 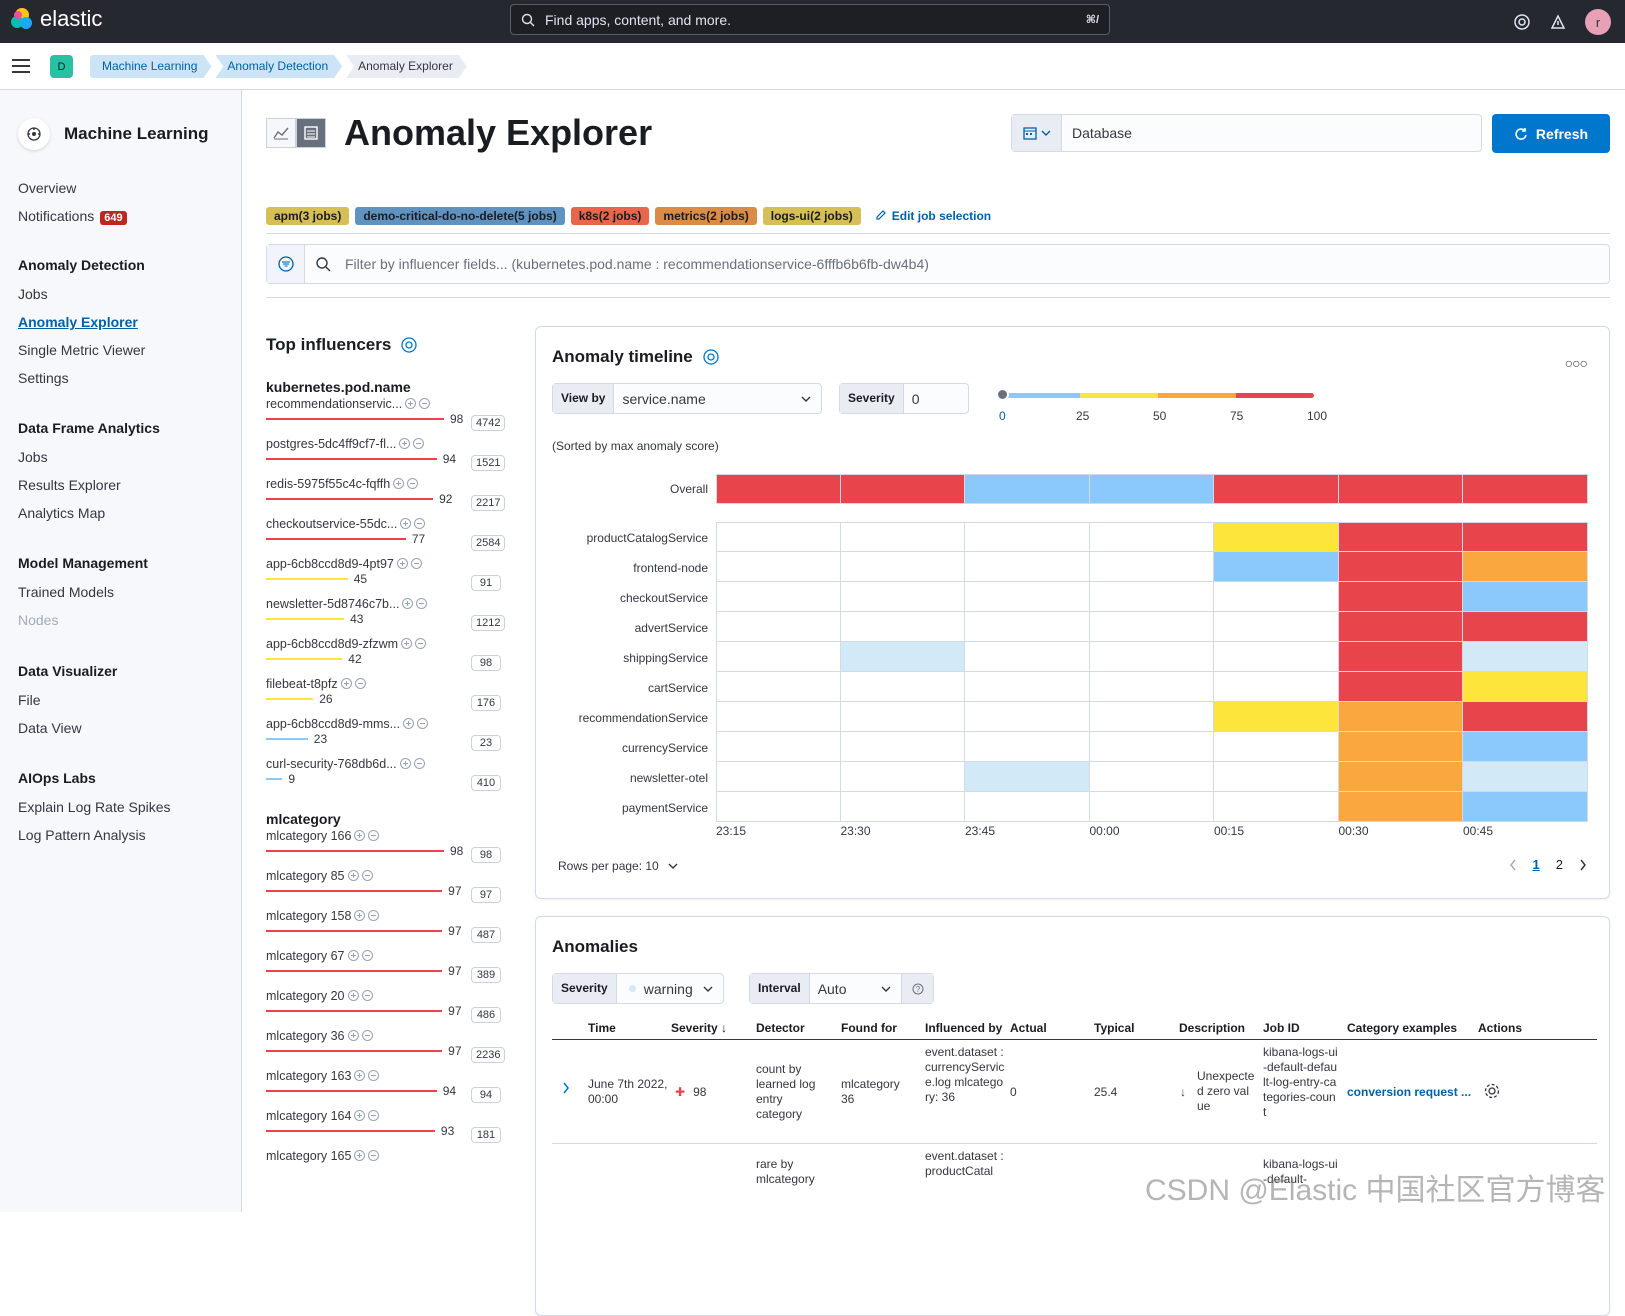 I want to click on info-icon, so click(x=409, y=345).